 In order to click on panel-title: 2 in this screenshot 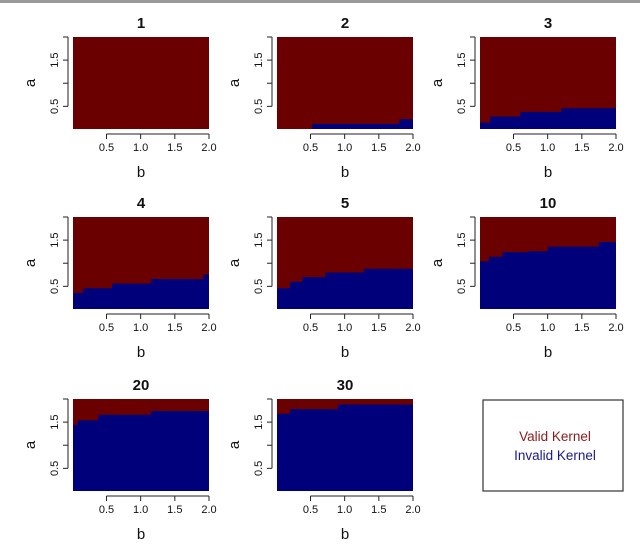, I will do `click(345, 23)`.